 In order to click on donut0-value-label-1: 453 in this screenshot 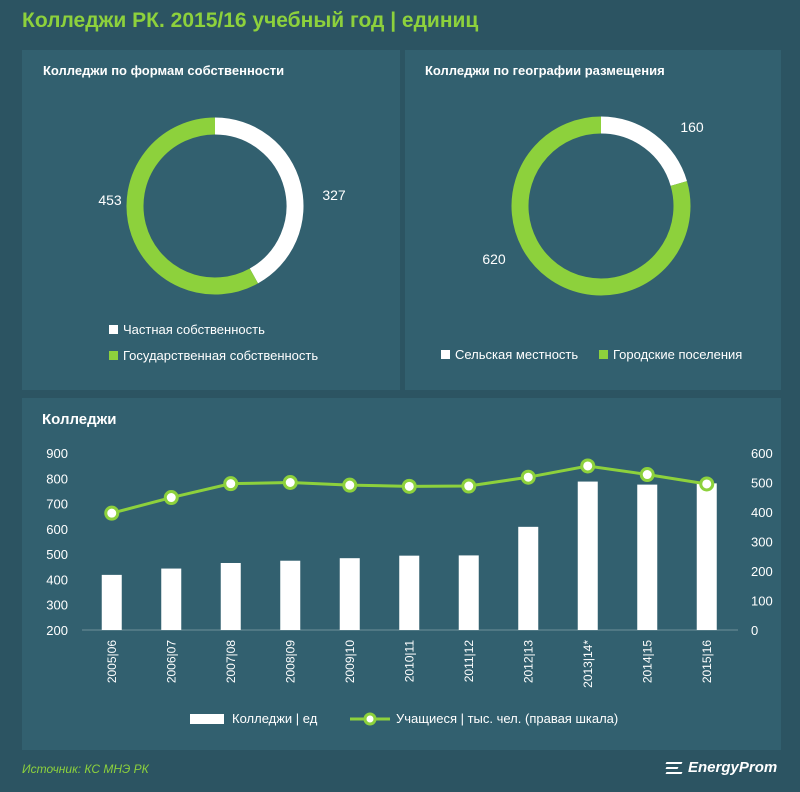, I will do `click(110, 200)`.